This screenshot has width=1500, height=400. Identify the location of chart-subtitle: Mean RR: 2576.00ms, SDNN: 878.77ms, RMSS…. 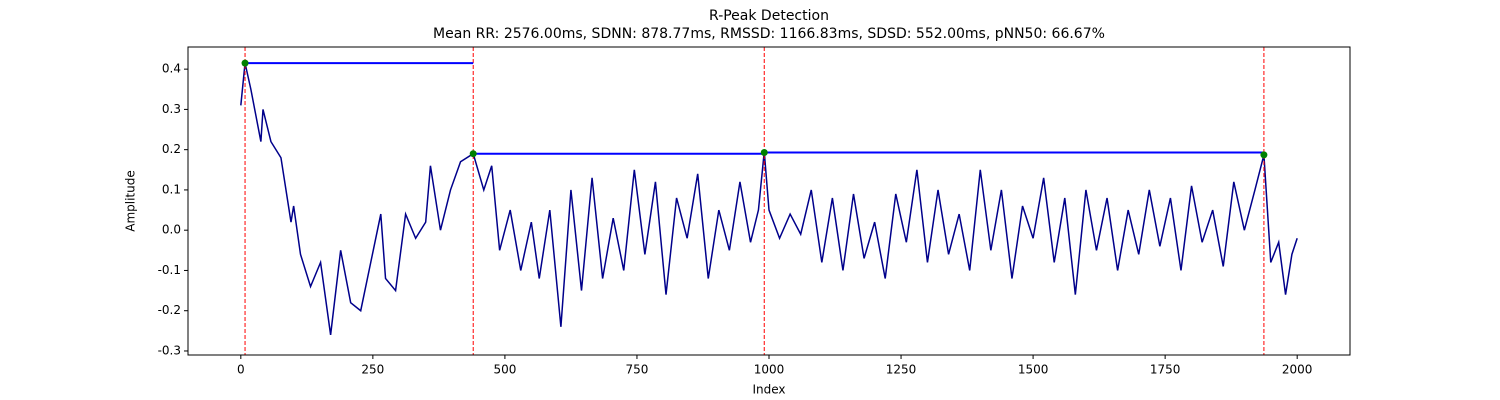
(769, 34).